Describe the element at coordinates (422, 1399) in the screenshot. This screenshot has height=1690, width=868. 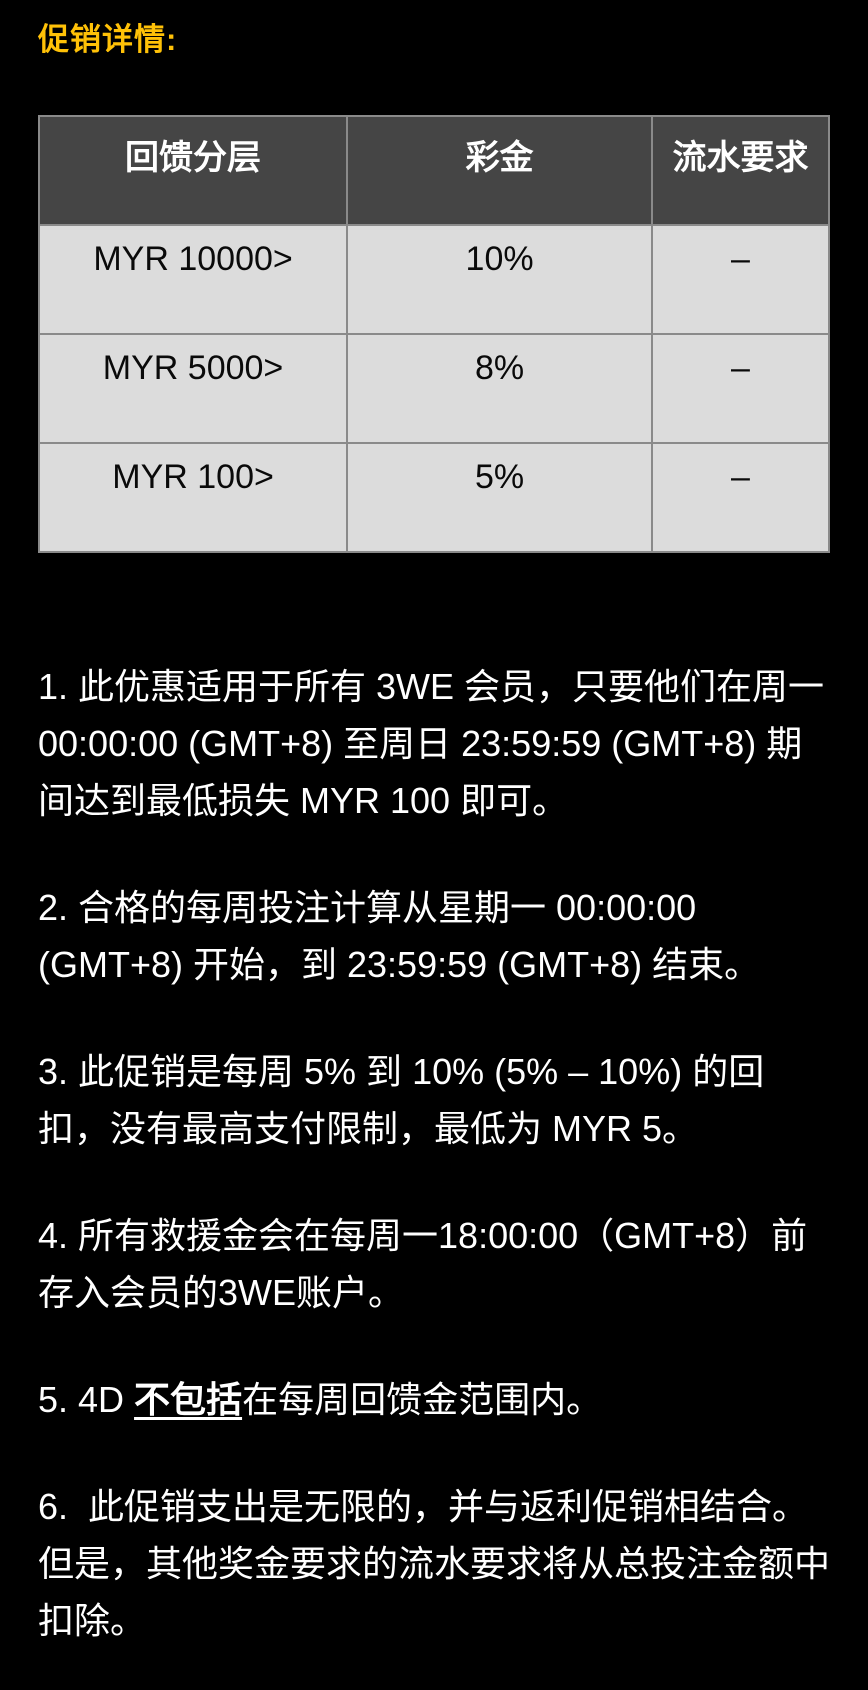
I see `term-5-suffix: 在每周回馈金范围内。` at that location.